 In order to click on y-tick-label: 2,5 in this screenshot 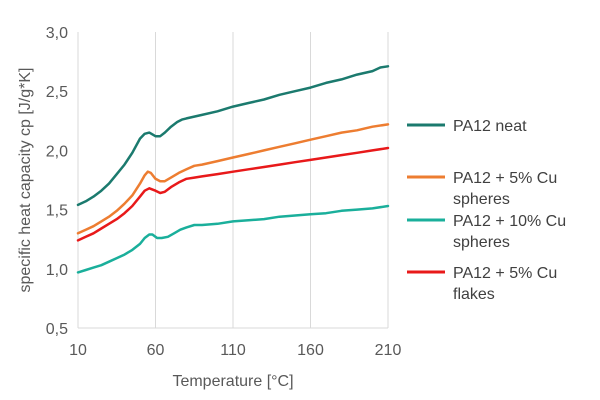, I will do `click(57, 92)`.